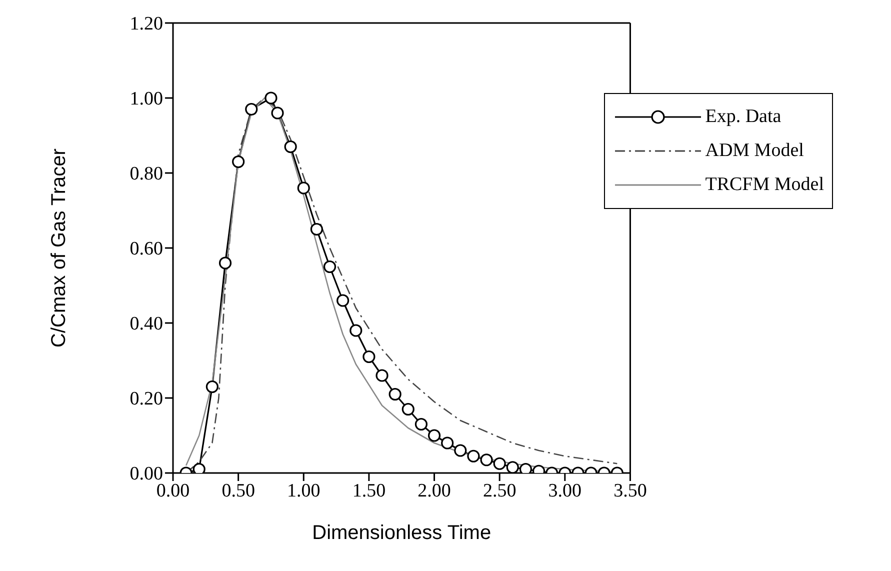 The image size is (891, 571). What do you see at coordinates (146, 399) in the screenshot?
I see `y-tick-label: 0.20` at bounding box center [146, 399].